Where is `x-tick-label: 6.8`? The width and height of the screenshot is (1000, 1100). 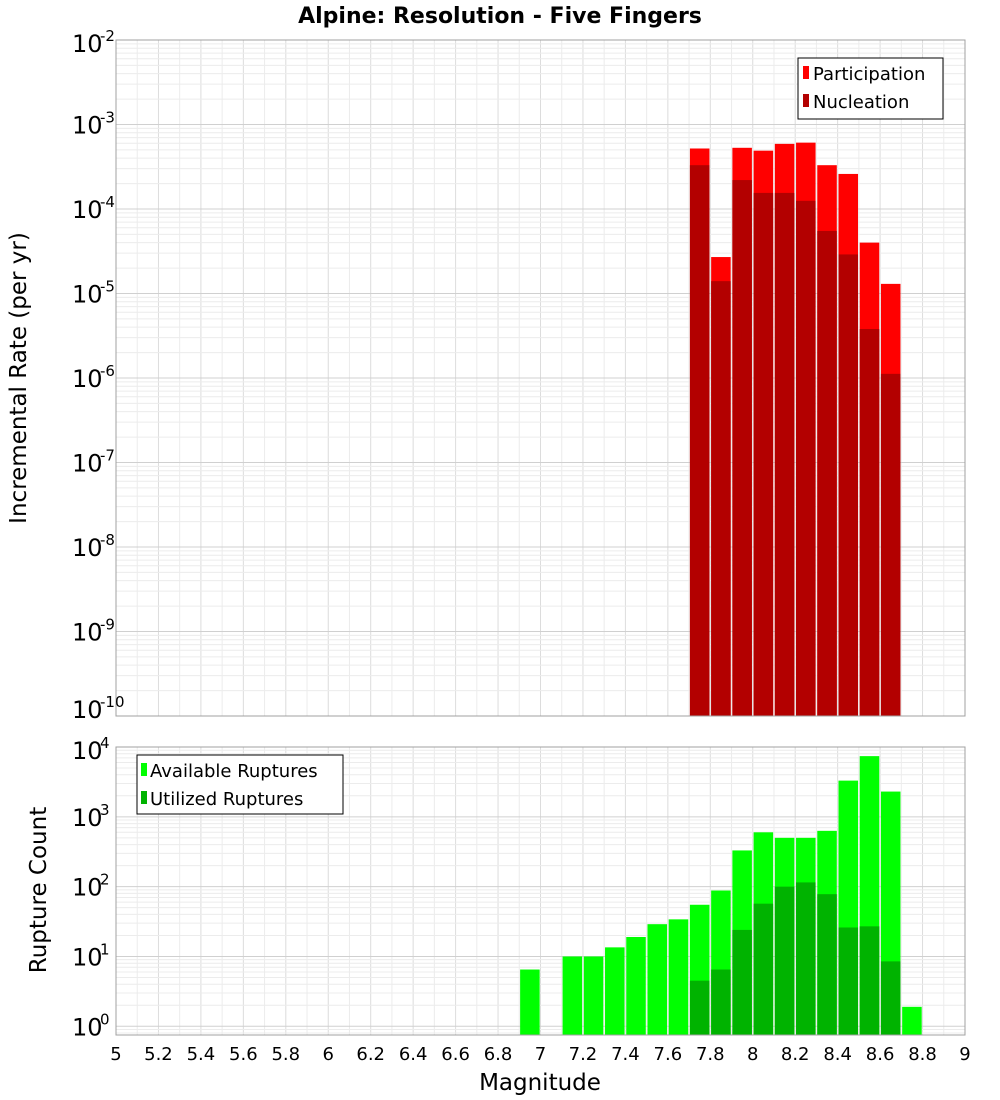
x-tick-label: 6.8 is located at coordinates (498, 1054).